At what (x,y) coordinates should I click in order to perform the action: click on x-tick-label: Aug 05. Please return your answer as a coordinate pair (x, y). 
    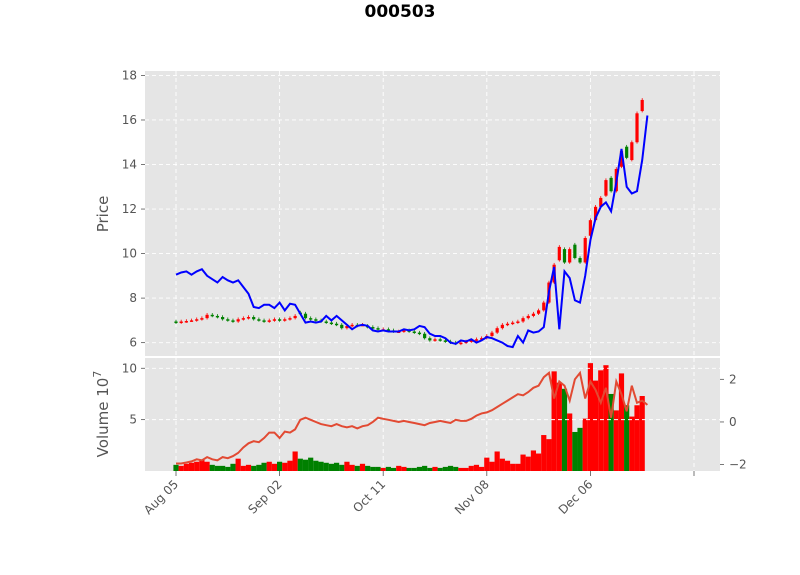
    Looking at the image, I should click on (161, 497).